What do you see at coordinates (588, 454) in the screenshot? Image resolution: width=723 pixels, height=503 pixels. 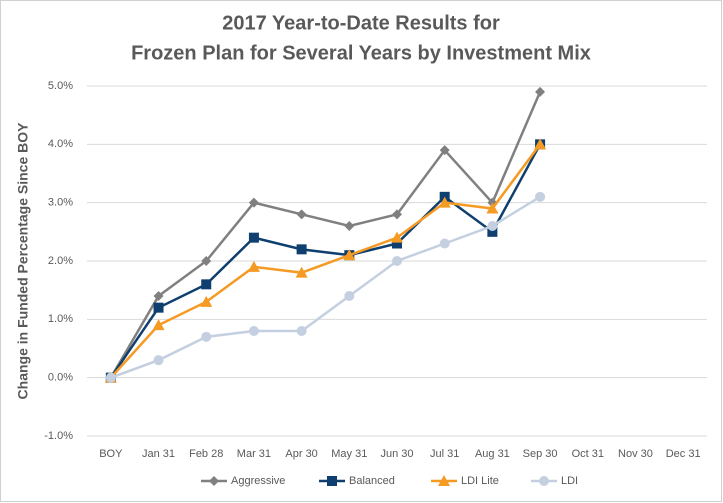 I see `x-tick-label: Oct 31` at bounding box center [588, 454].